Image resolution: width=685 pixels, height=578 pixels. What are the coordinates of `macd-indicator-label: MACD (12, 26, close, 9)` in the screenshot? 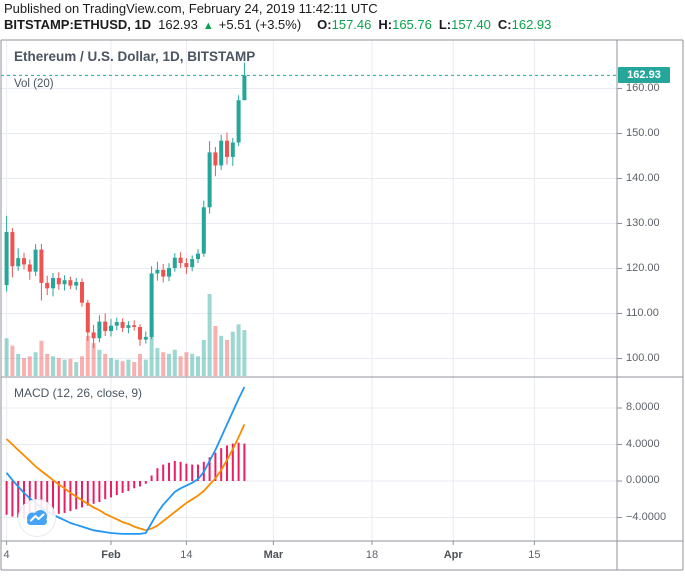 It's located at (78, 393).